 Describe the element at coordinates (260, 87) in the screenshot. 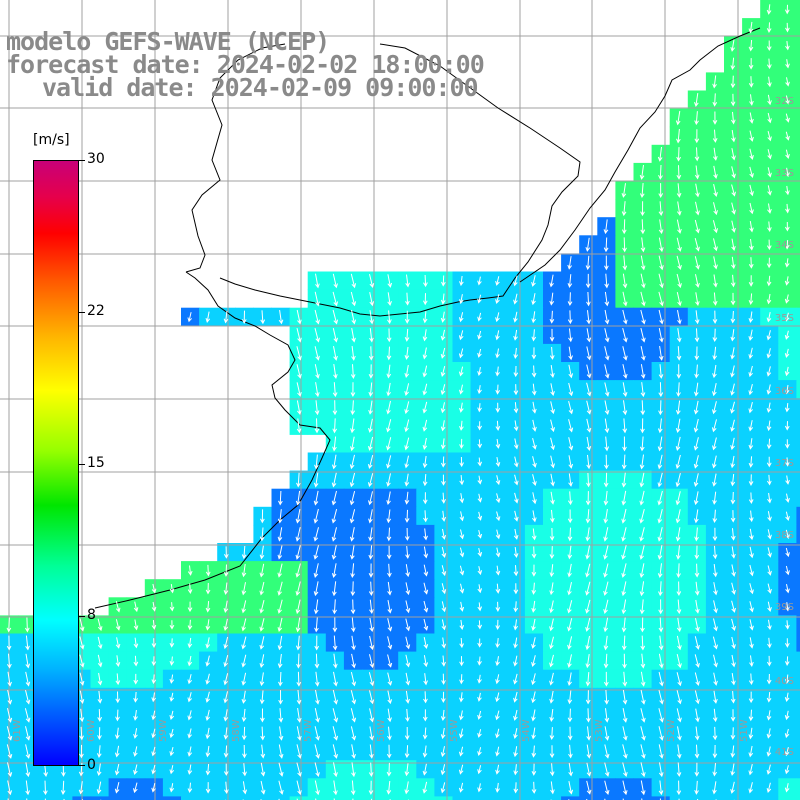

I see `valid-date: valid date: 2024-02-09 09:00:00` at that location.